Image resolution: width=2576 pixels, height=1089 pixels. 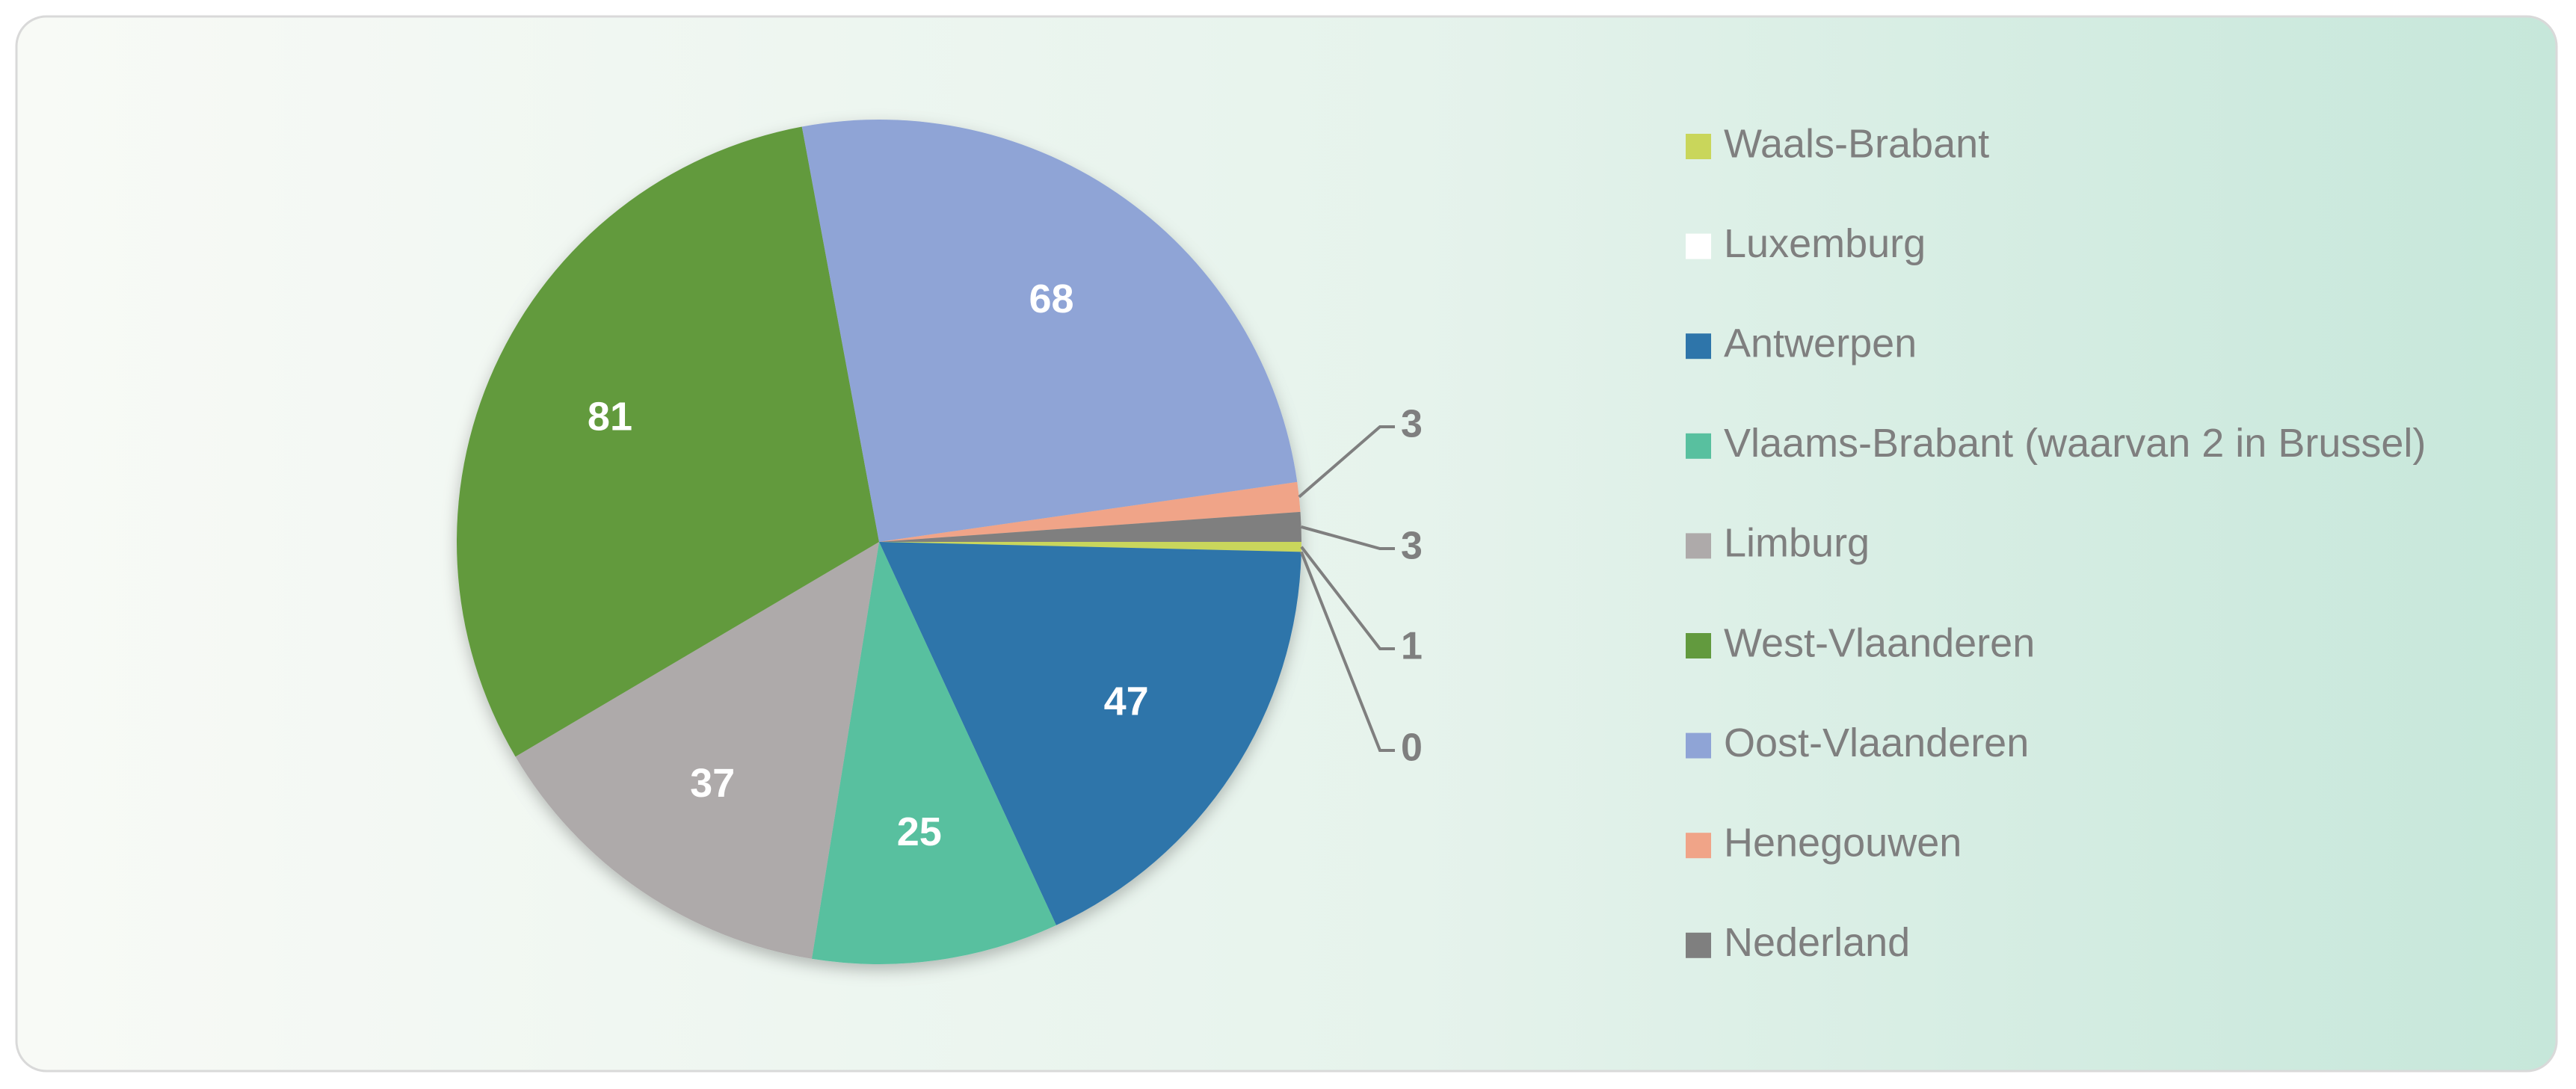 I want to click on legend-label: West-Vlaanderen, so click(x=1879, y=642).